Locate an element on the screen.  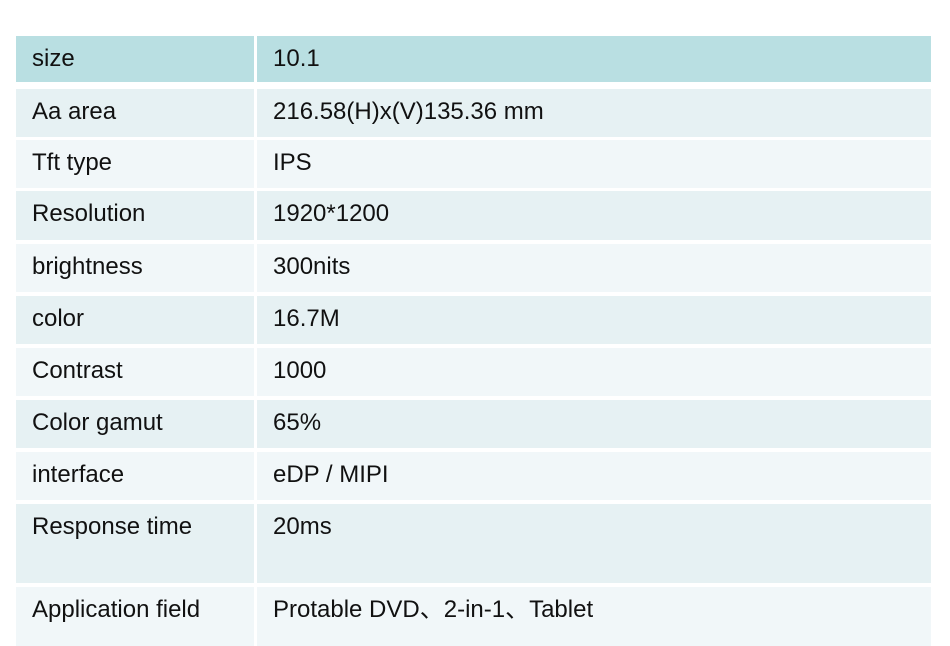
spec-value: 1000 is located at coordinates (594, 372).